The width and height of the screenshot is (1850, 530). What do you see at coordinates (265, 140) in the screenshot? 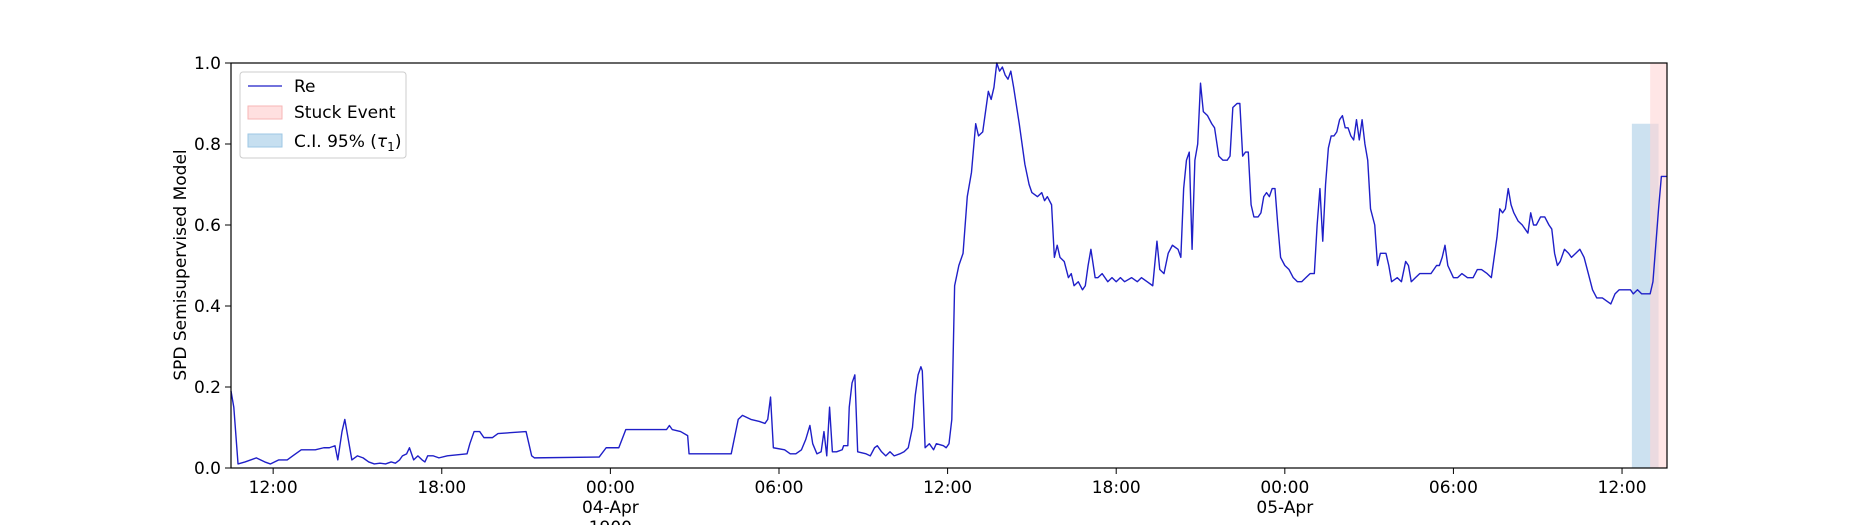
I see `legend-swatch-ci` at bounding box center [265, 140].